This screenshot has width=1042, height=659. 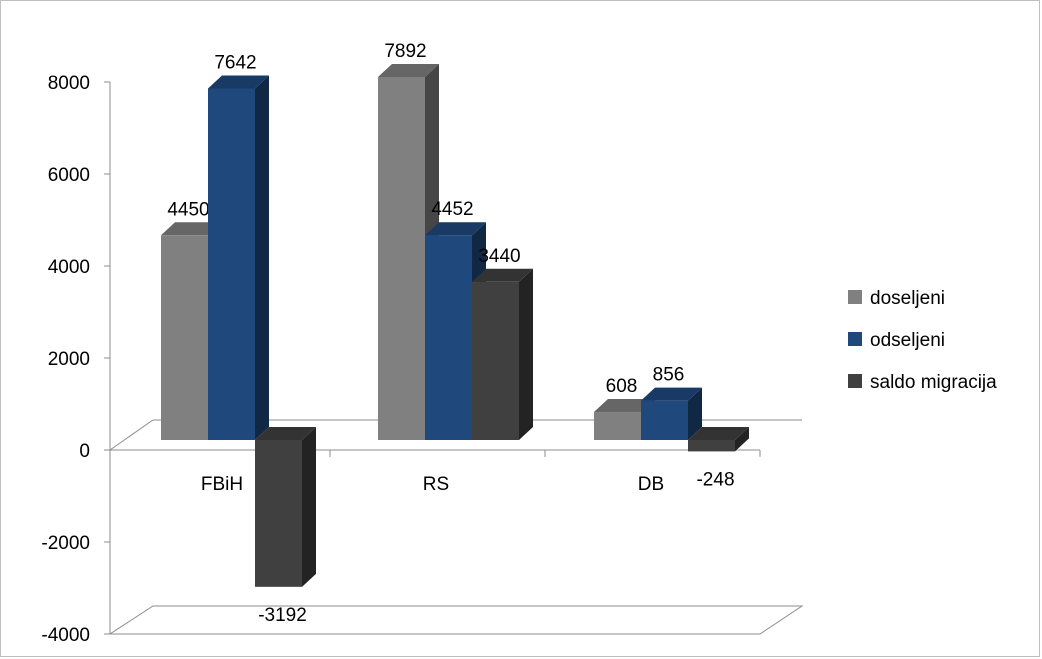 What do you see at coordinates (69, 83) in the screenshot?
I see `y-tick-label: 8000` at bounding box center [69, 83].